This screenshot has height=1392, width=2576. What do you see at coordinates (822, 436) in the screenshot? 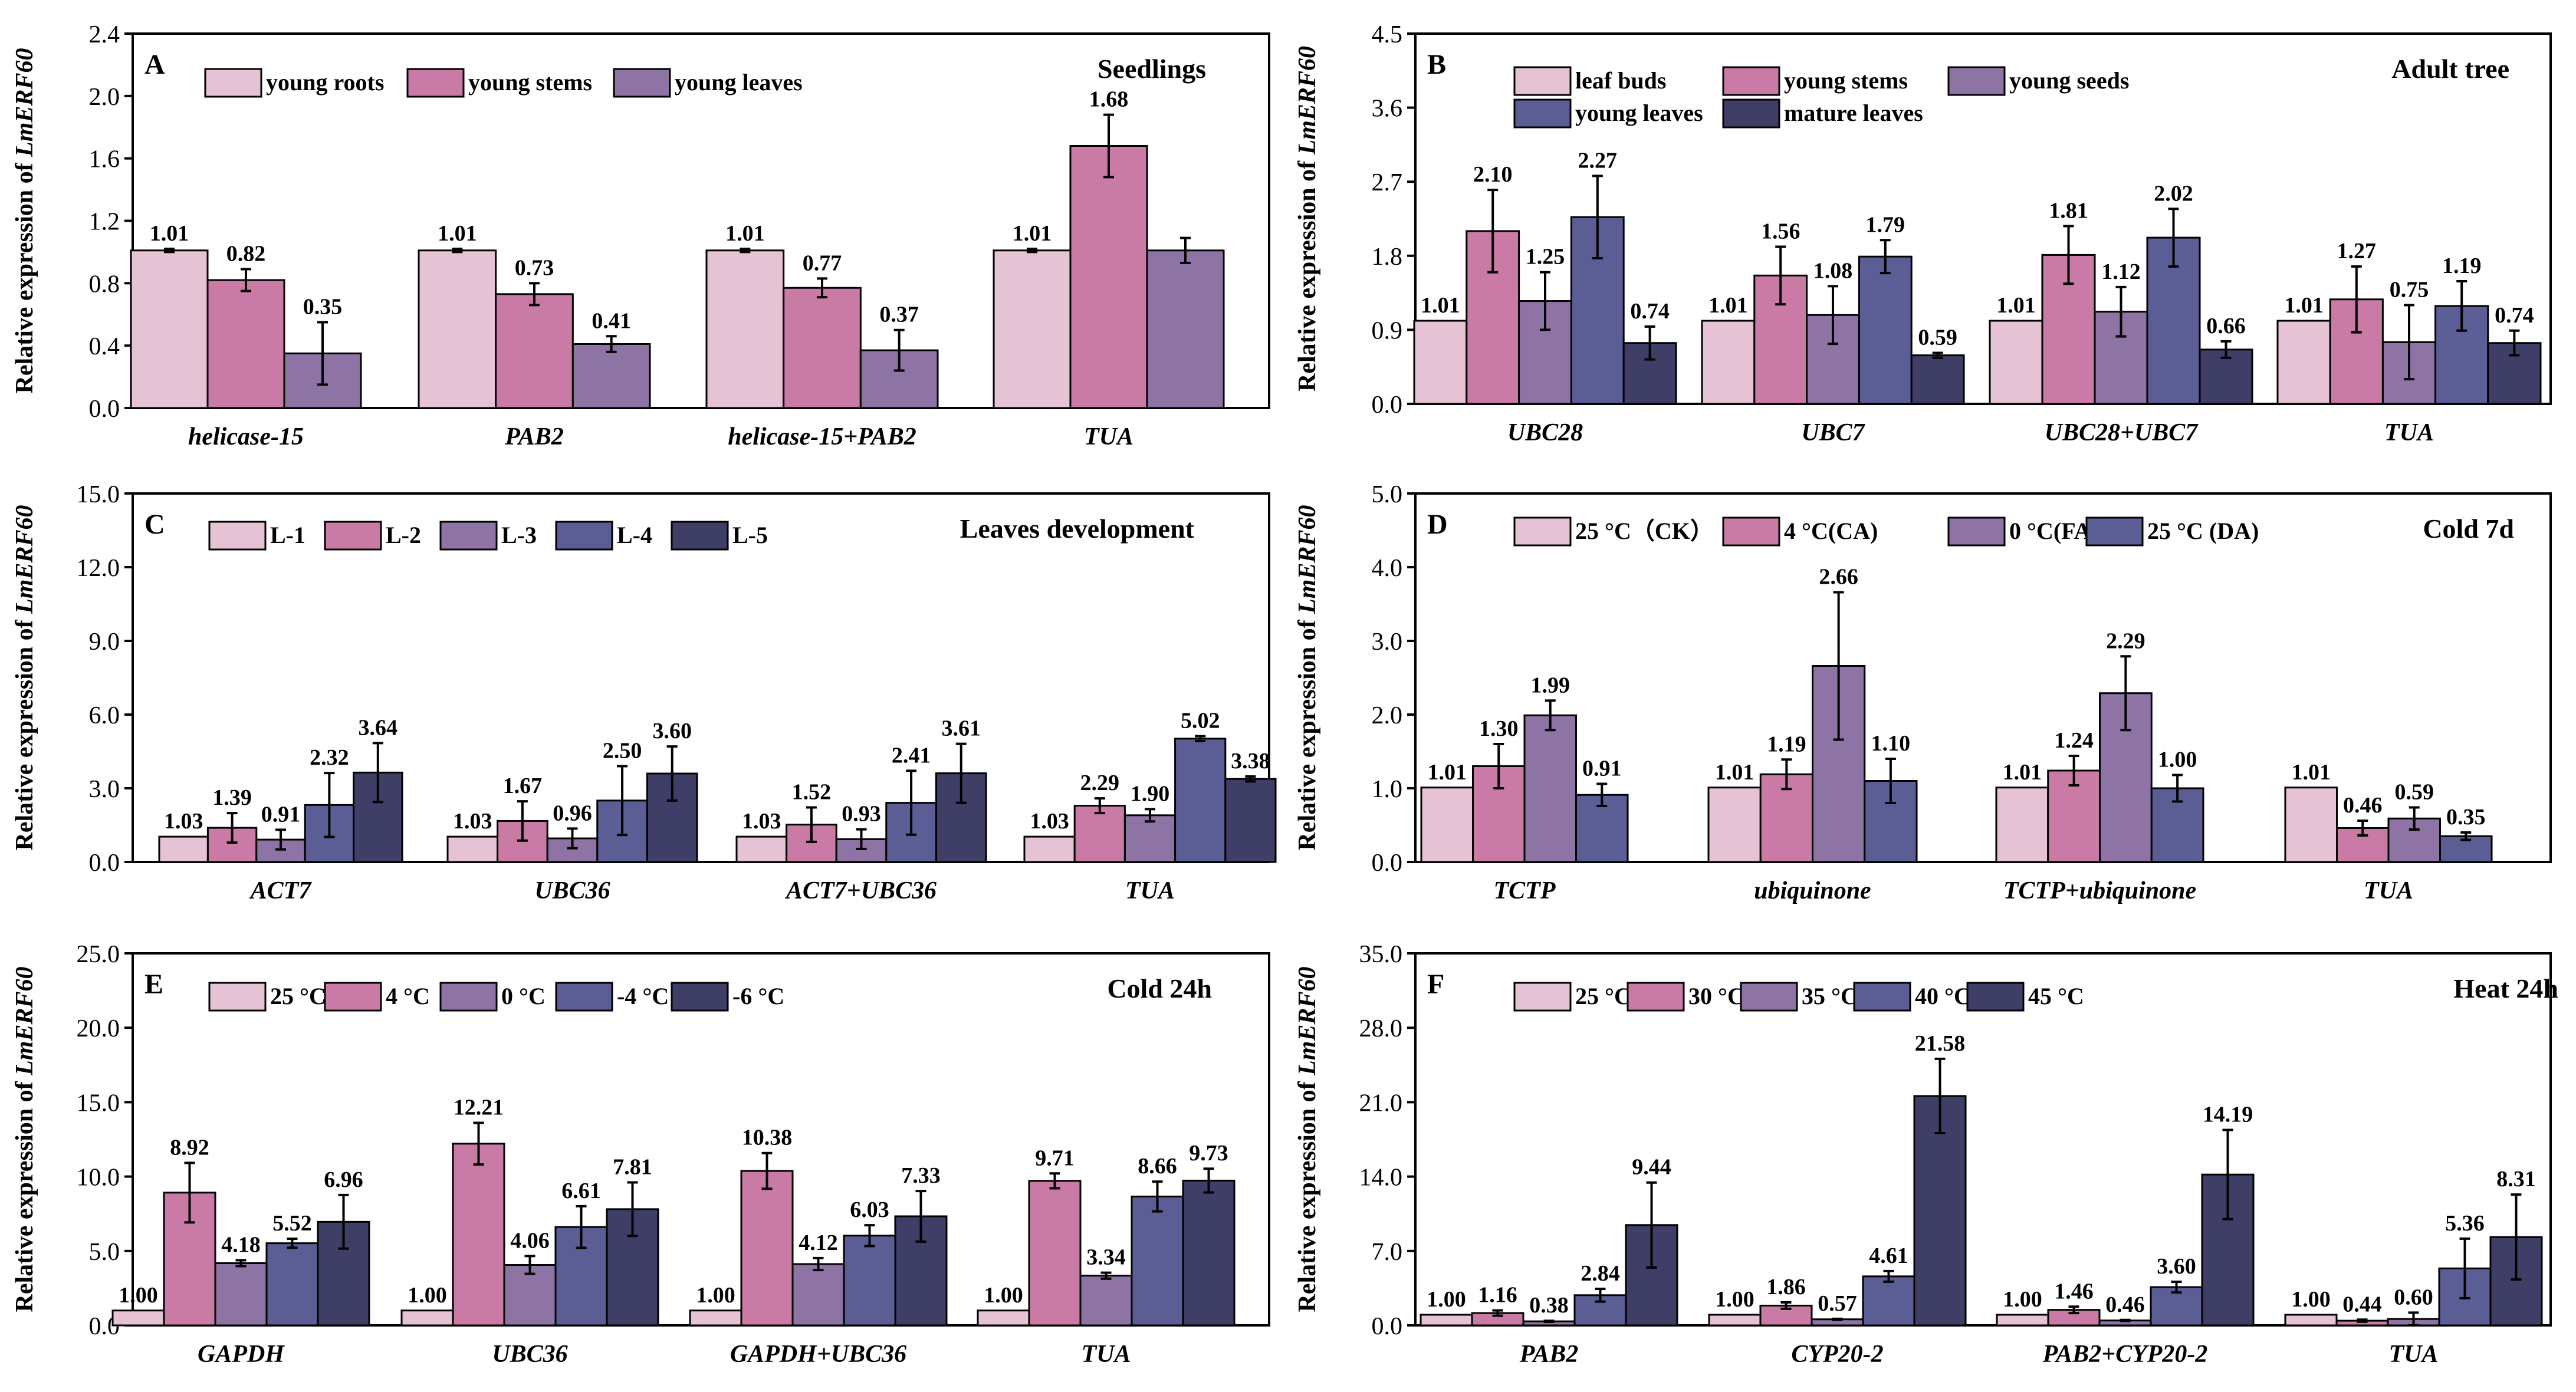
I see `x-tick-label: helicase-15+PAB2` at bounding box center [822, 436].